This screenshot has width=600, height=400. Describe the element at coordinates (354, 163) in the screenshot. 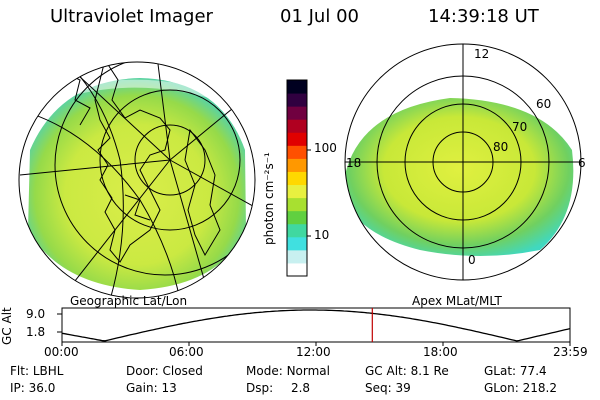

I see `mlt-label-18: 18` at that location.